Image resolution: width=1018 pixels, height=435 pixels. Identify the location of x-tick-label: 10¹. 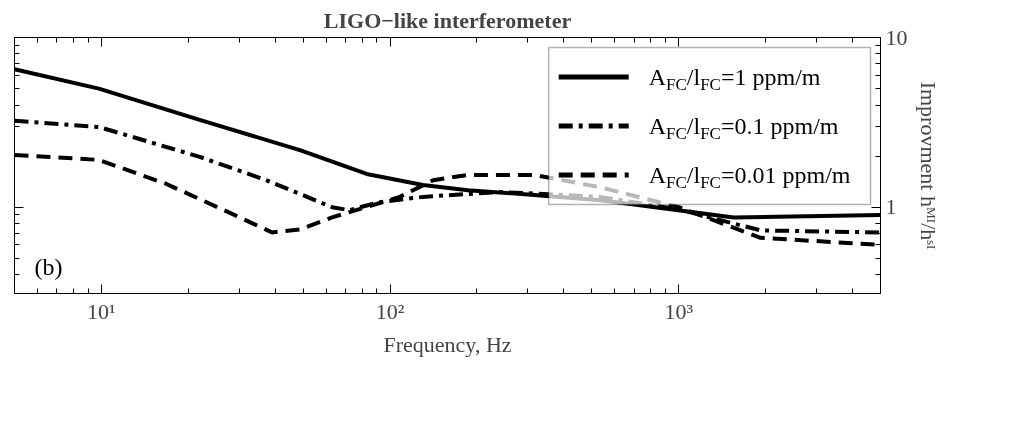
(101, 311).